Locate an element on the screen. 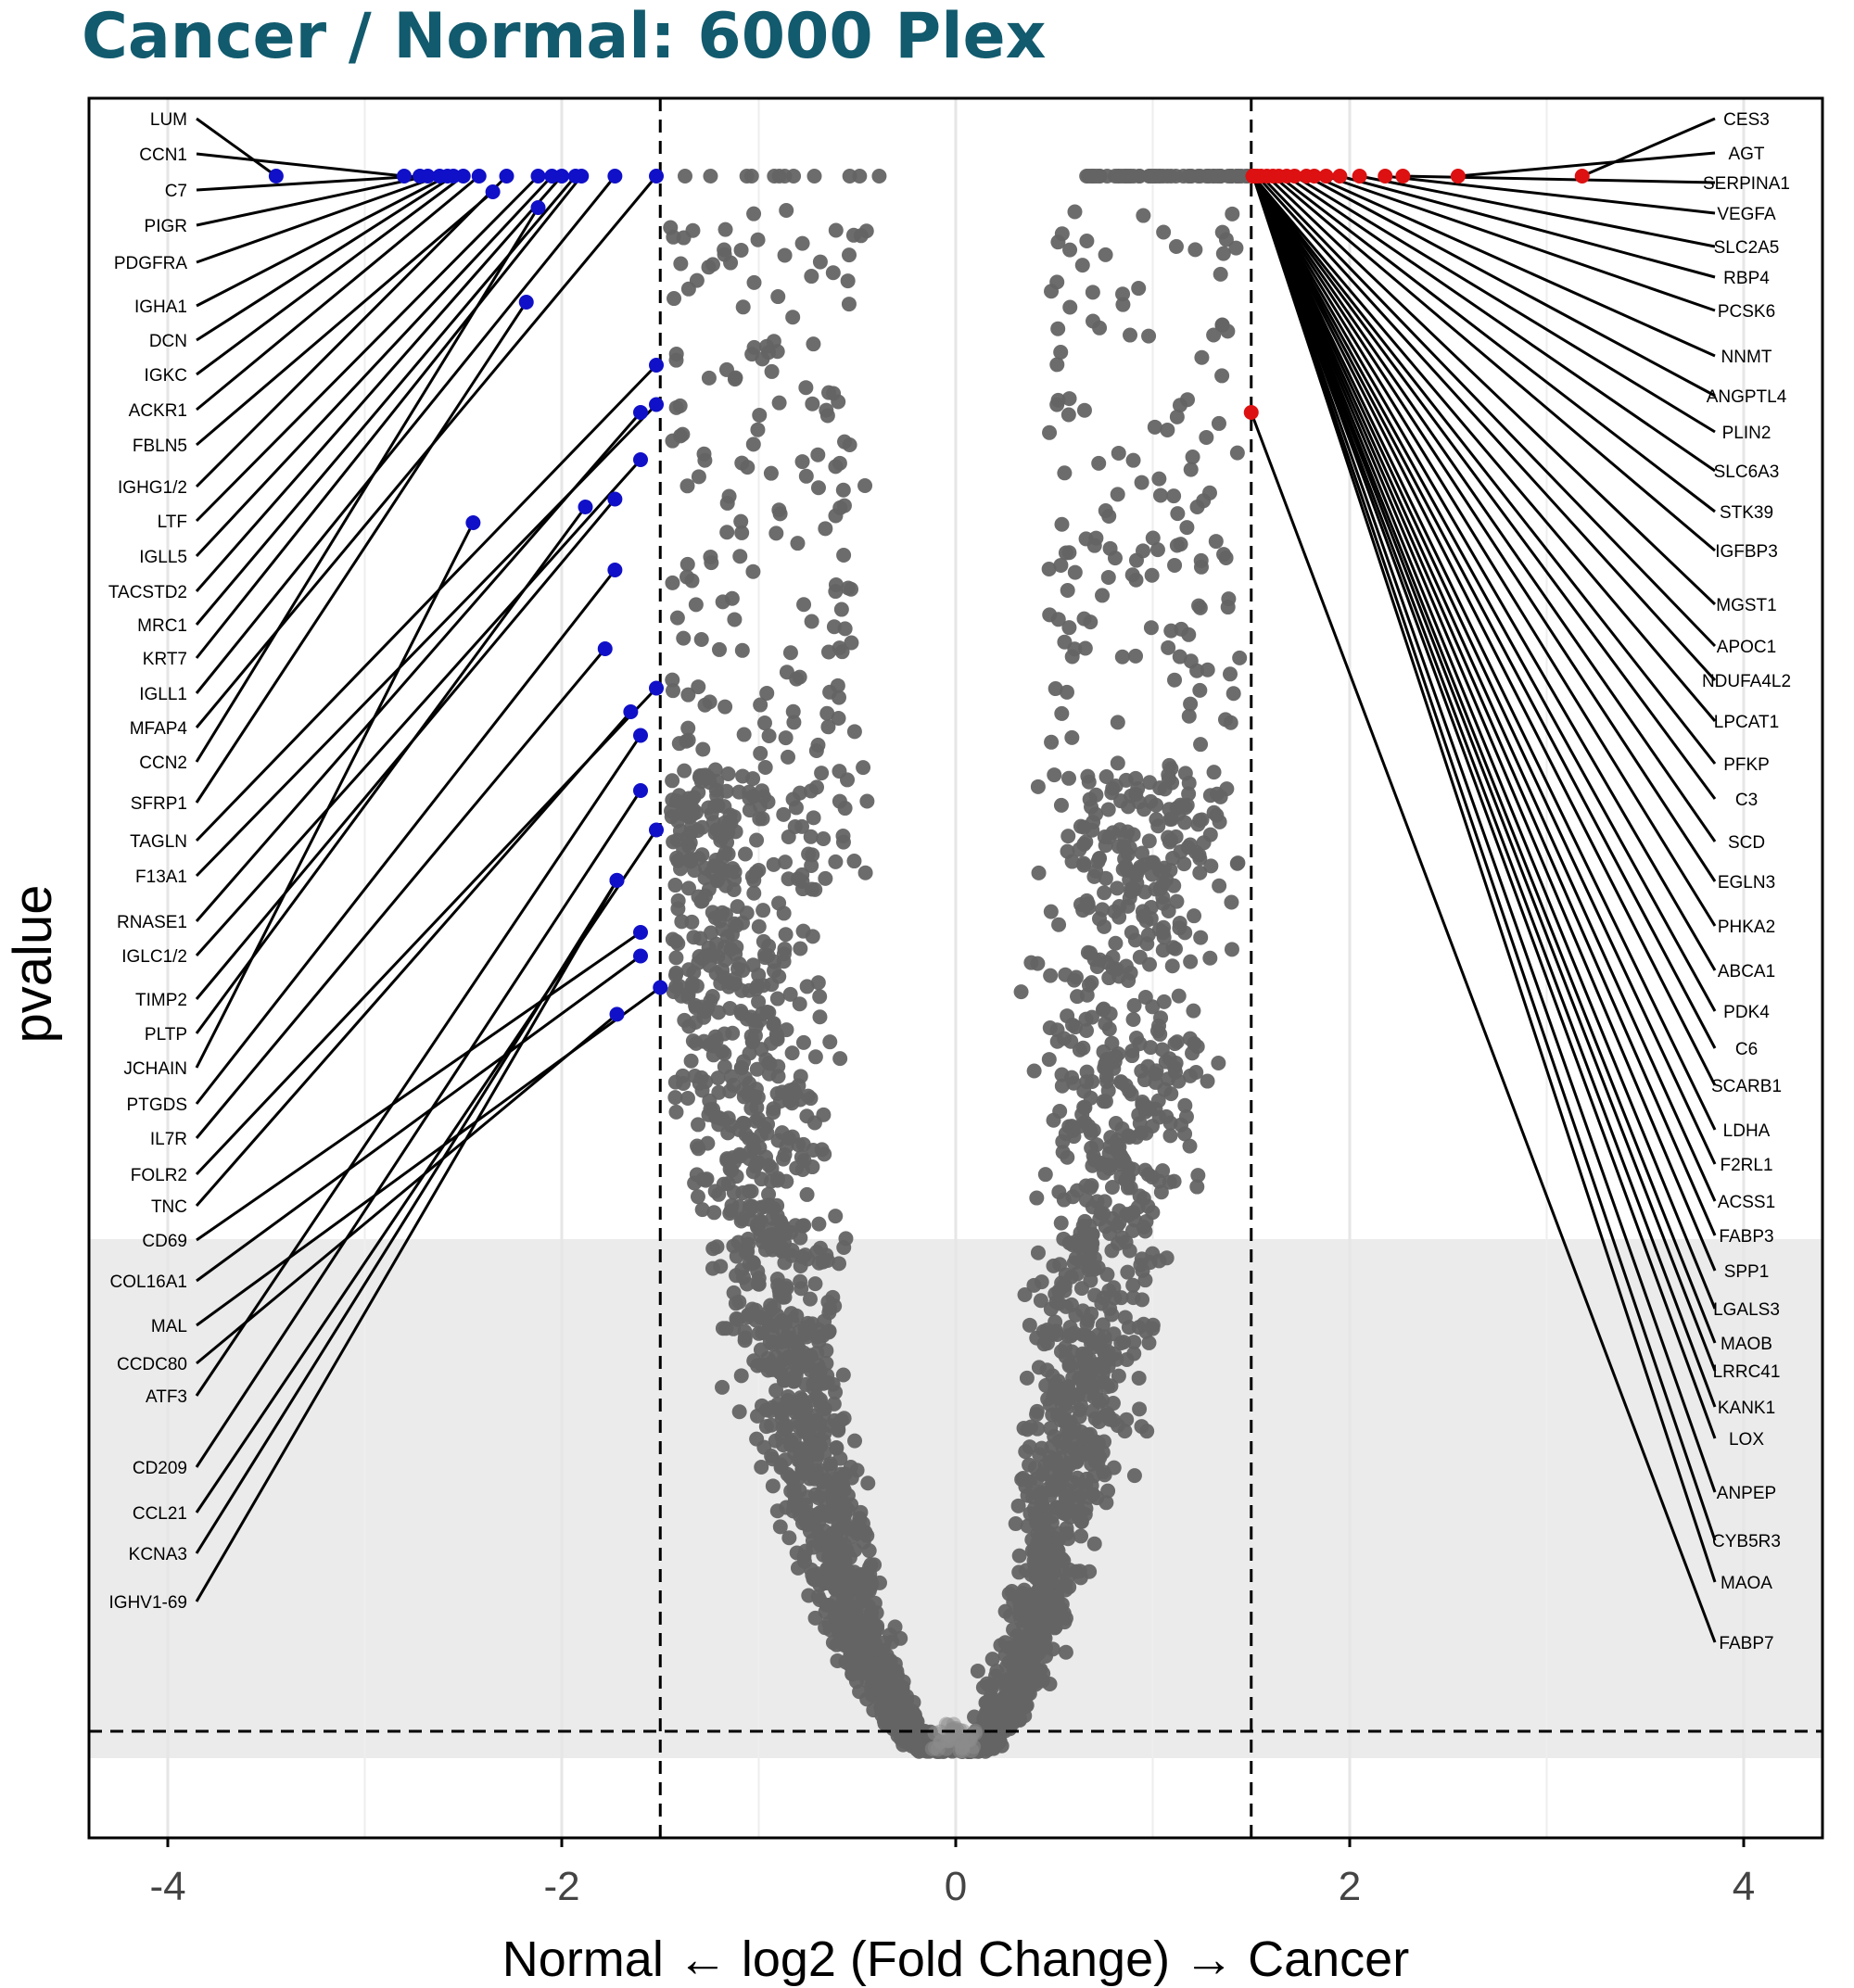 This screenshot has height=1988, width=1854. gene-label: LRRC41 is located at coordinates (1747, 1372).